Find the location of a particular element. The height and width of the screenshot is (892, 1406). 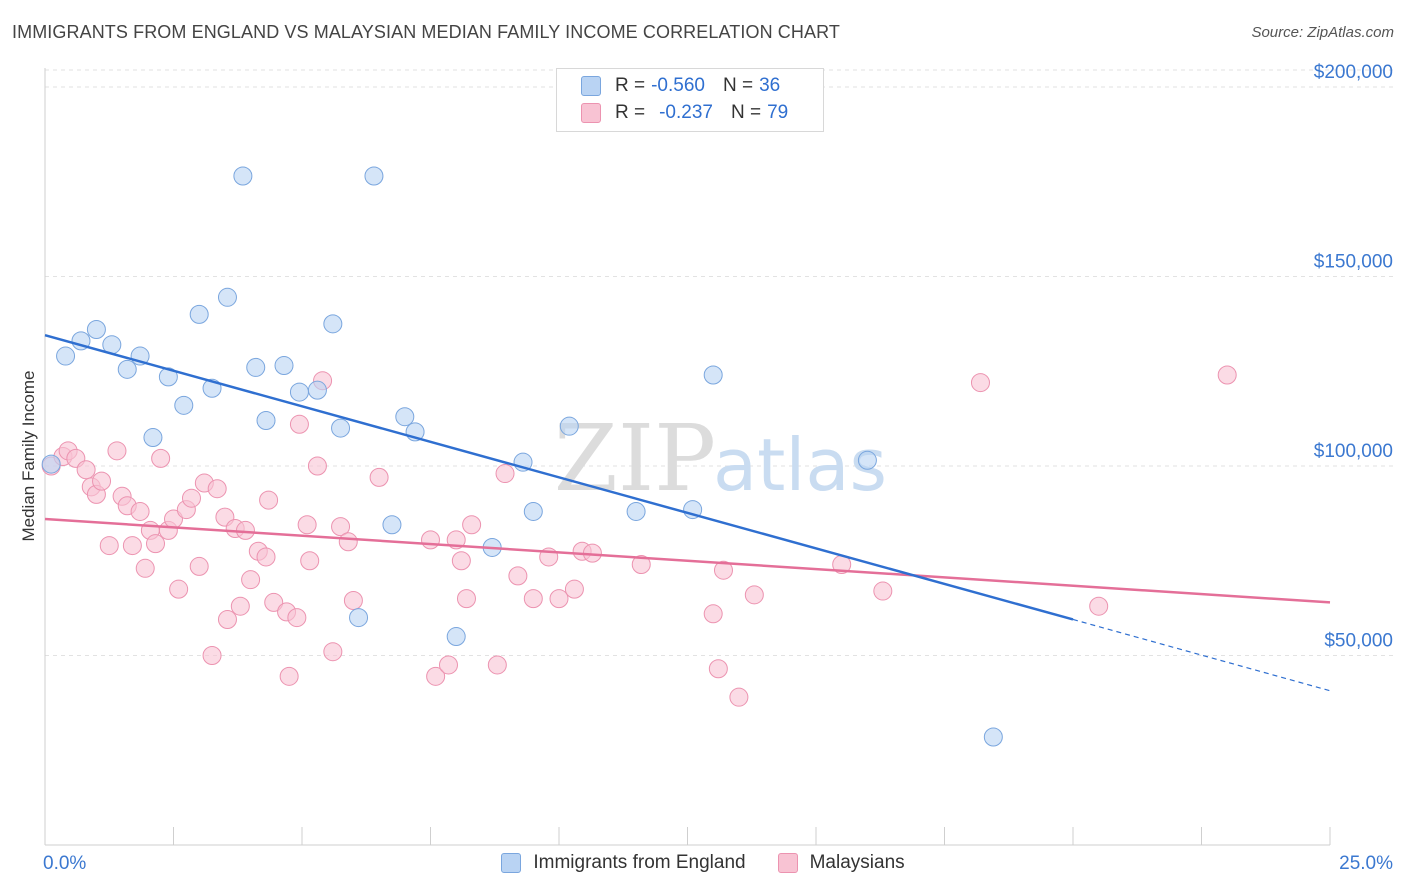

y-tick-label: $200,000 is located at coordinates (1353, 72).